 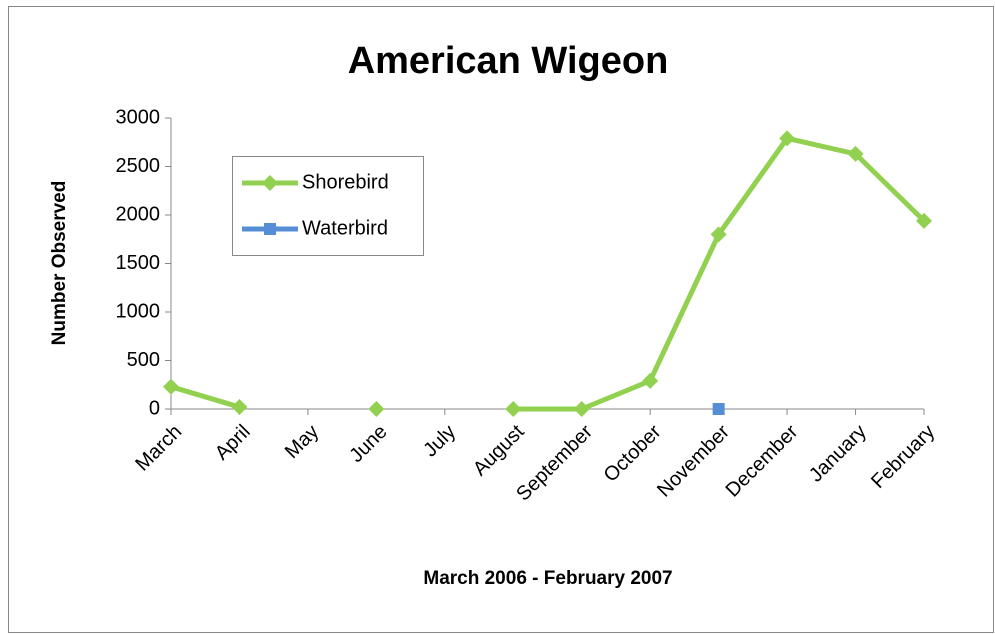 I want to click on y-tick-label: 3000, so click(x=138, y=117).